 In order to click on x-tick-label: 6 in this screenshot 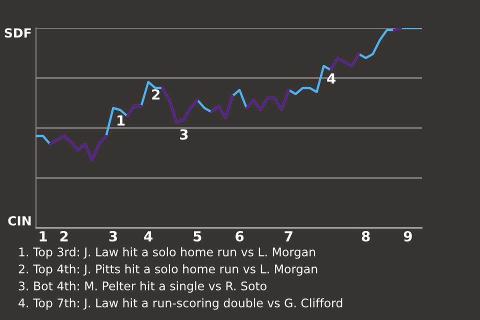, I will do `click(240, 236)`.